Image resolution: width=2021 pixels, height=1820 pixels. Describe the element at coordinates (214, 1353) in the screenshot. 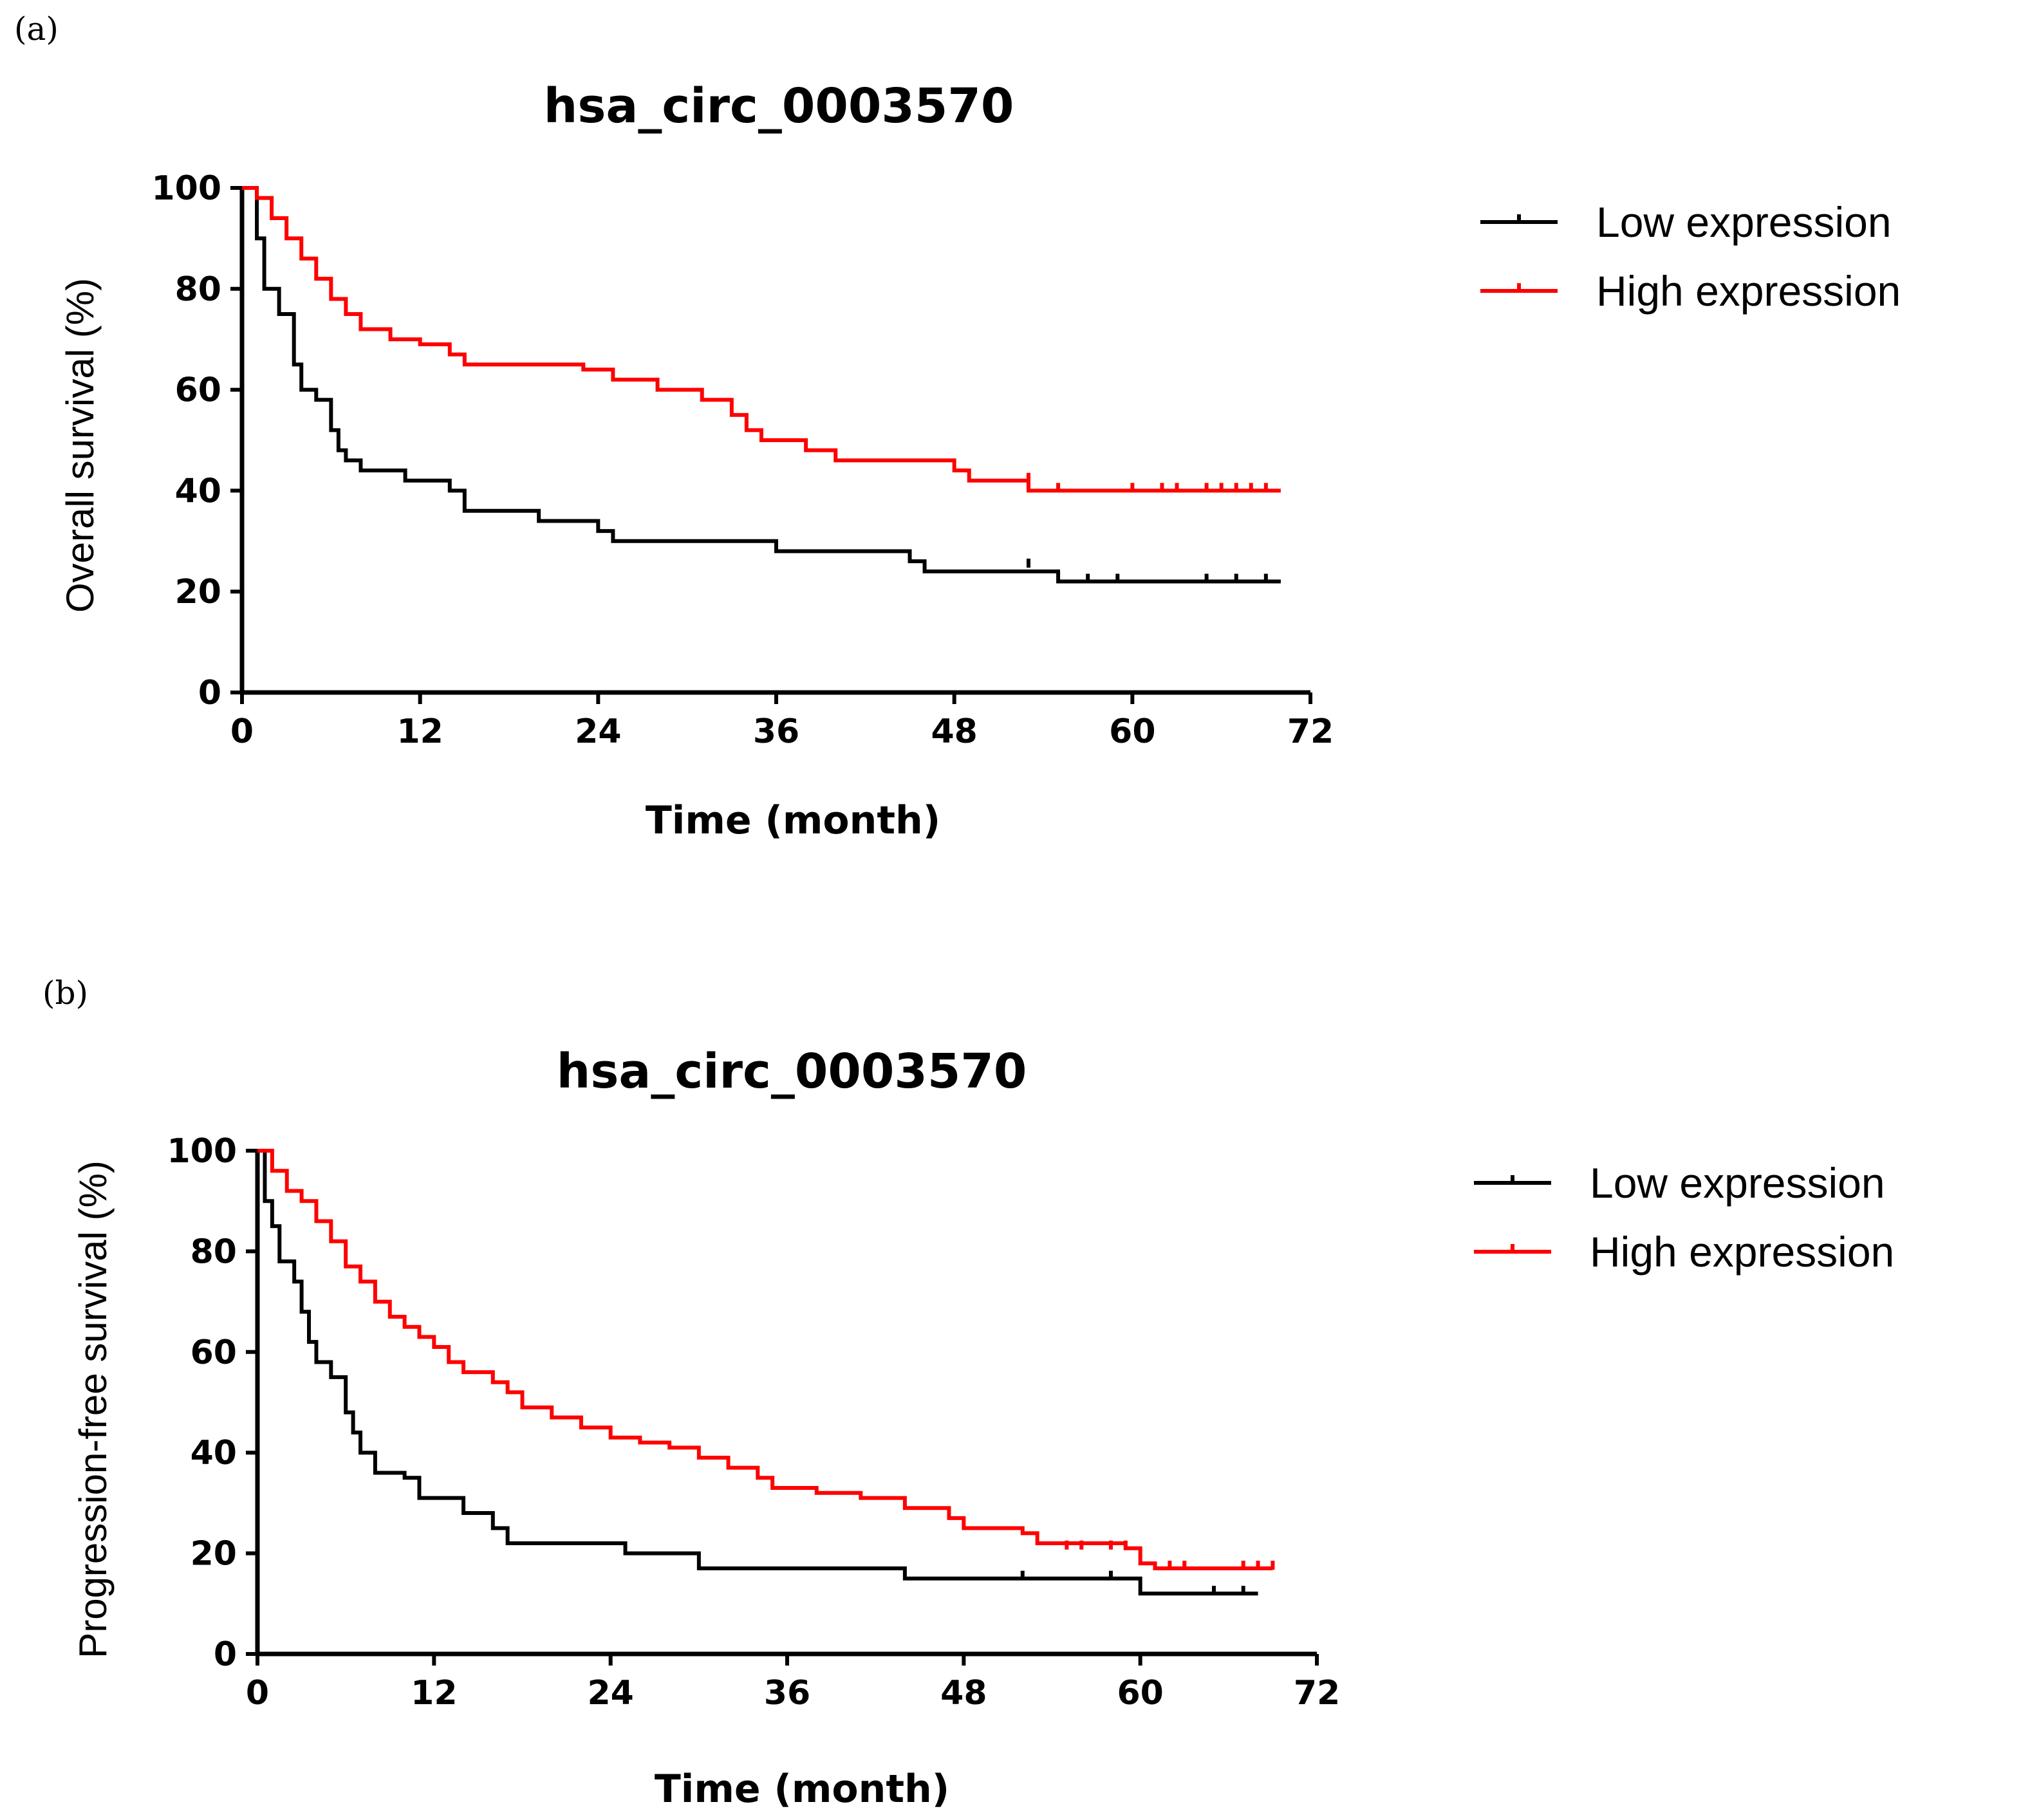

I see `y-tick-label-b-3: 60` at that location.